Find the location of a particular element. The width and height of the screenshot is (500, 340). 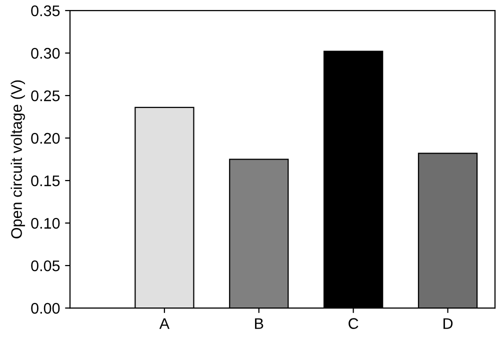

x-tick-label: A is located at coordinates (164, 323).